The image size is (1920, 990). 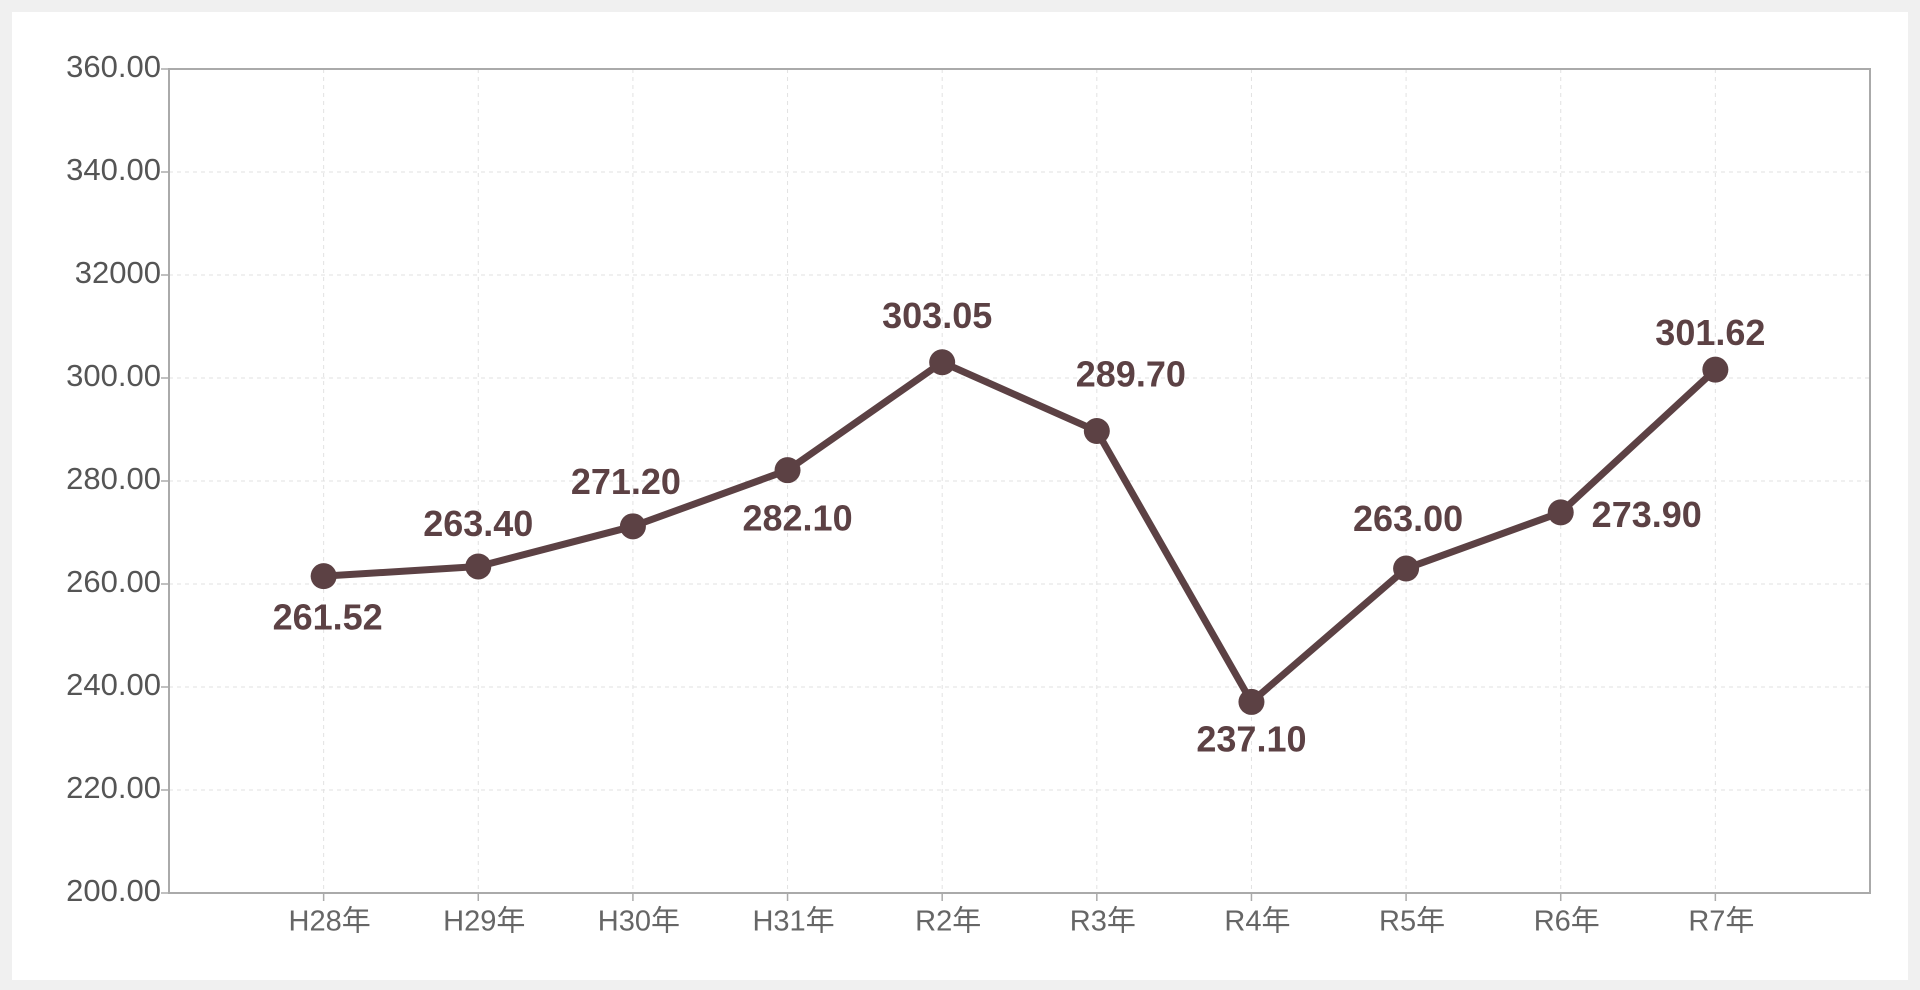 What do you see at coordinates (639, 921) in the screenshot?
I see `x-tick-label: H30年` at bounding box center [639, 921].